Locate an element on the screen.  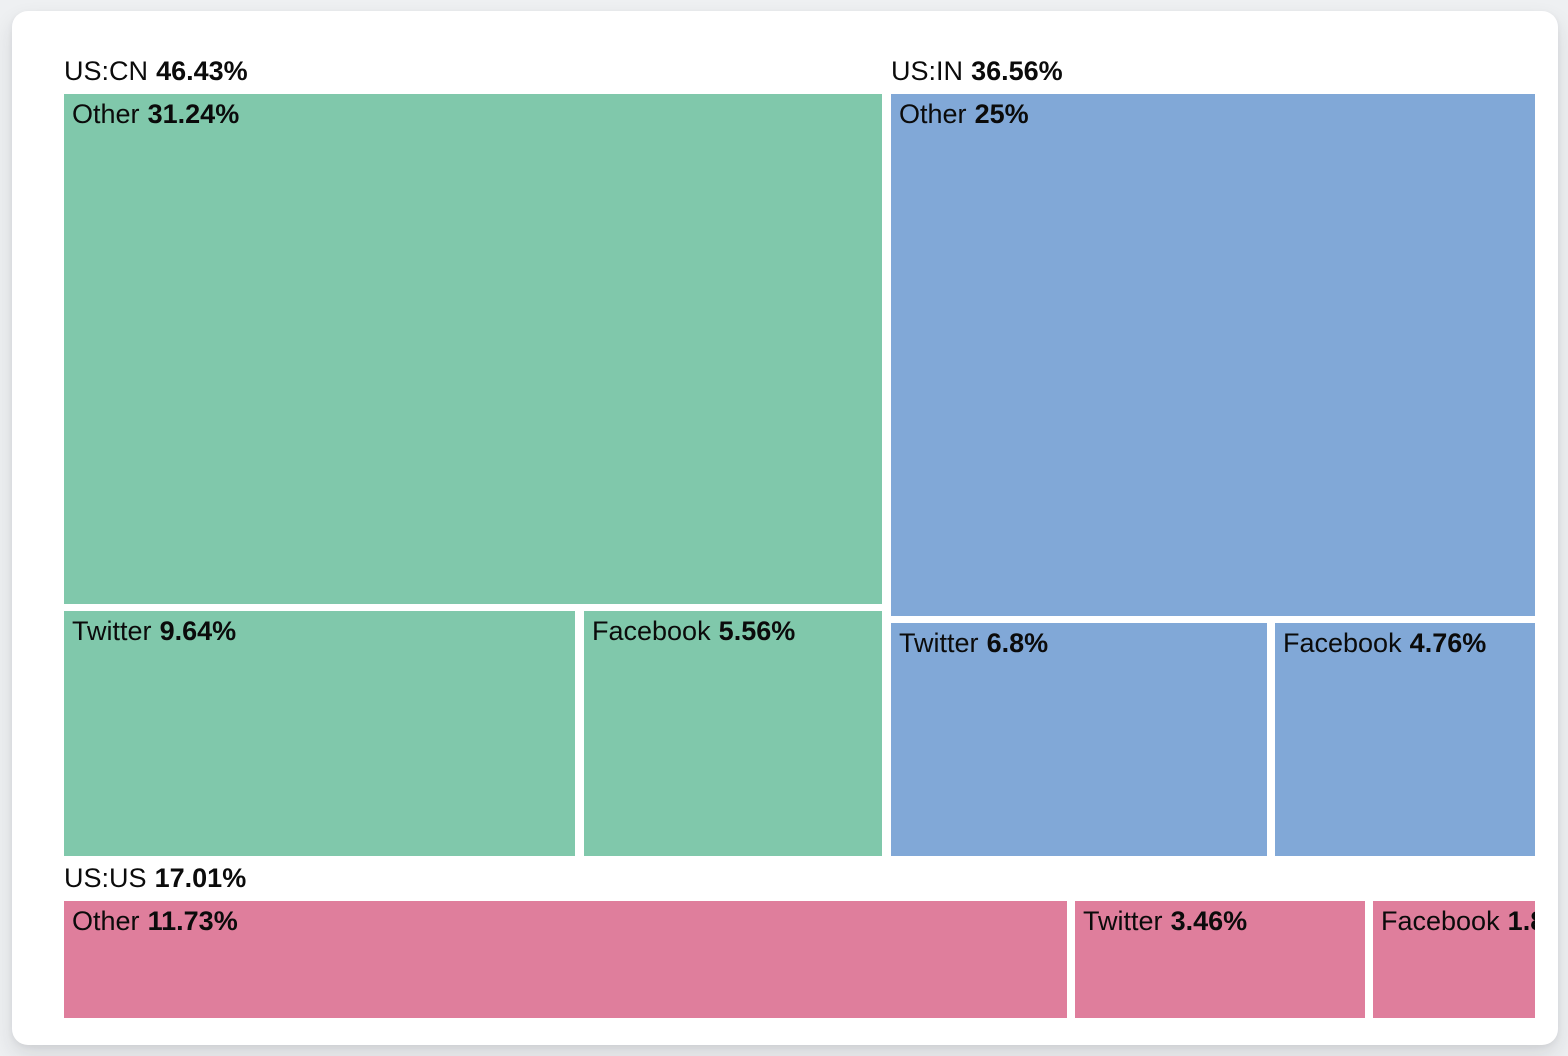
group-label: US:CN is located at coordinates (106, 71).